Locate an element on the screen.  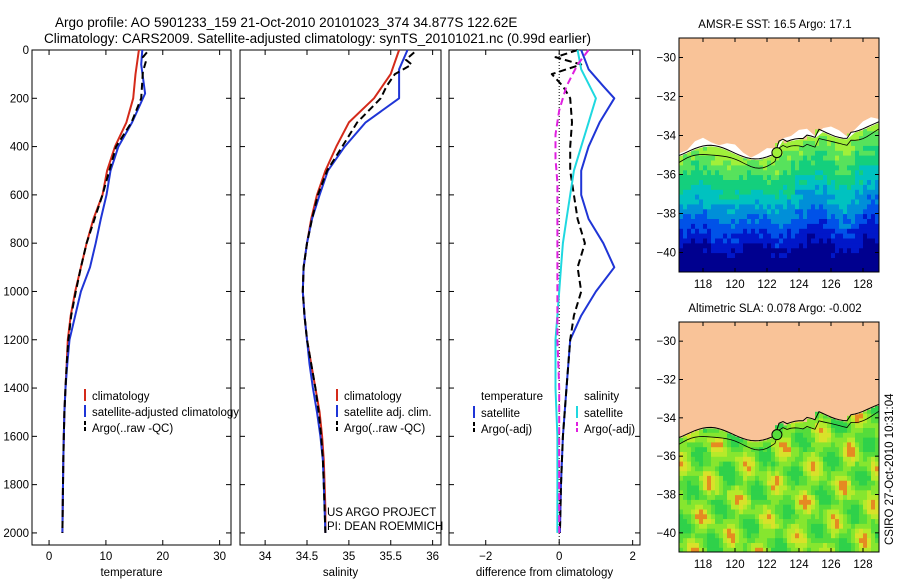
sla-map-lon-tick-label: 118 is located at coordinates (703, 565).